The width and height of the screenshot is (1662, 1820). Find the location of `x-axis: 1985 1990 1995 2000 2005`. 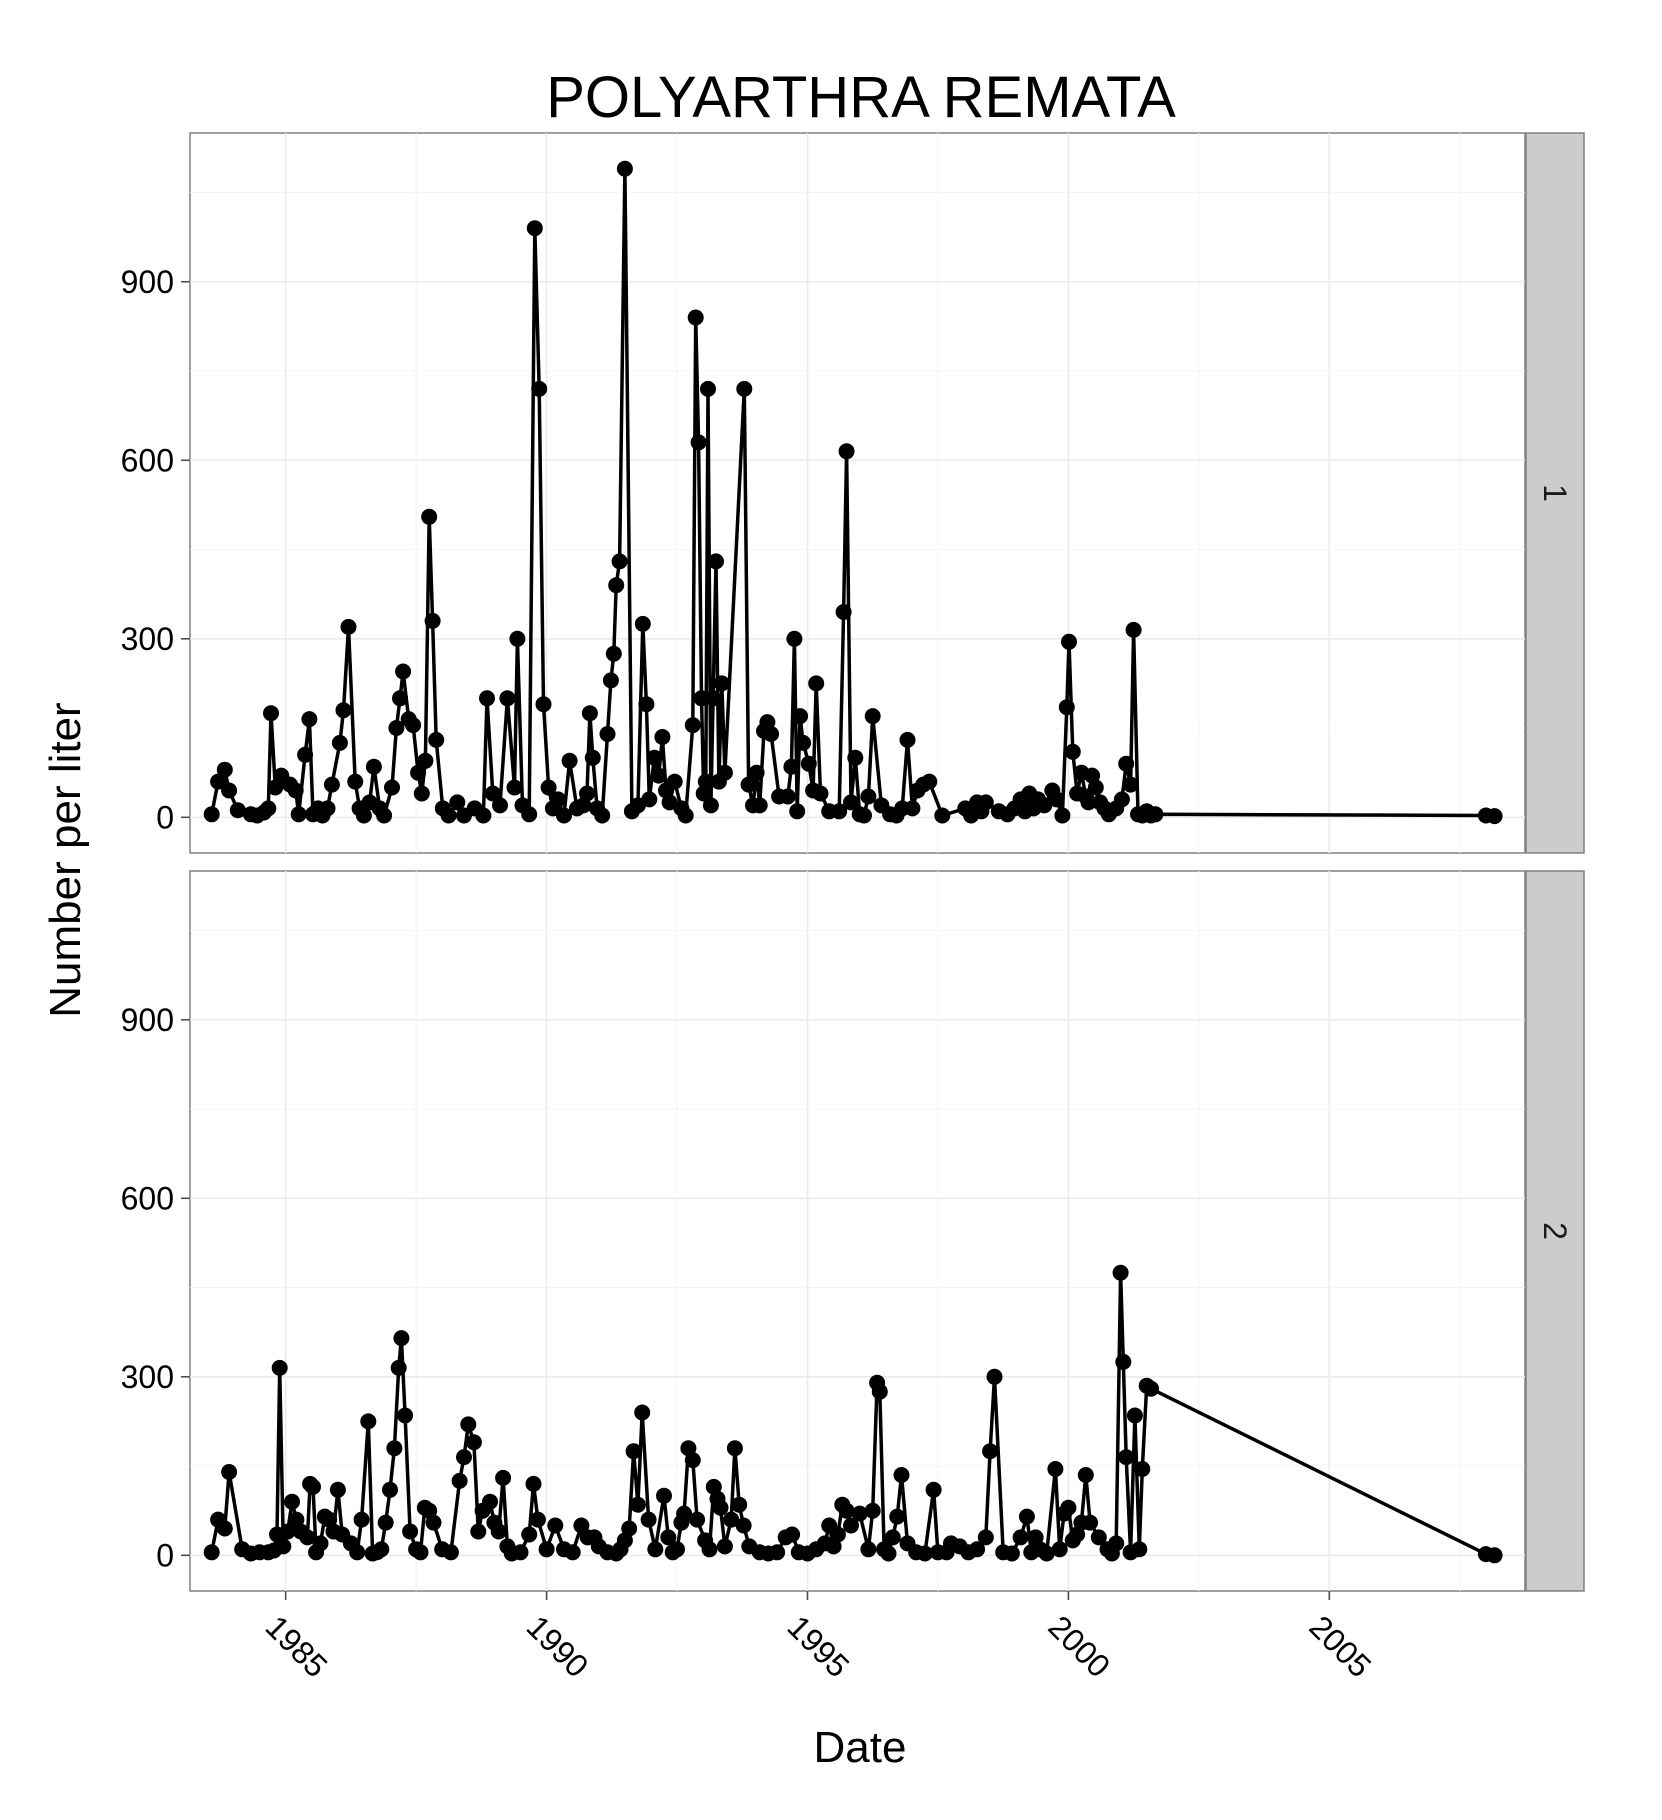

x-axis: 1985 1990 1995 2000 2005 is located at coordinates (818, 1637).